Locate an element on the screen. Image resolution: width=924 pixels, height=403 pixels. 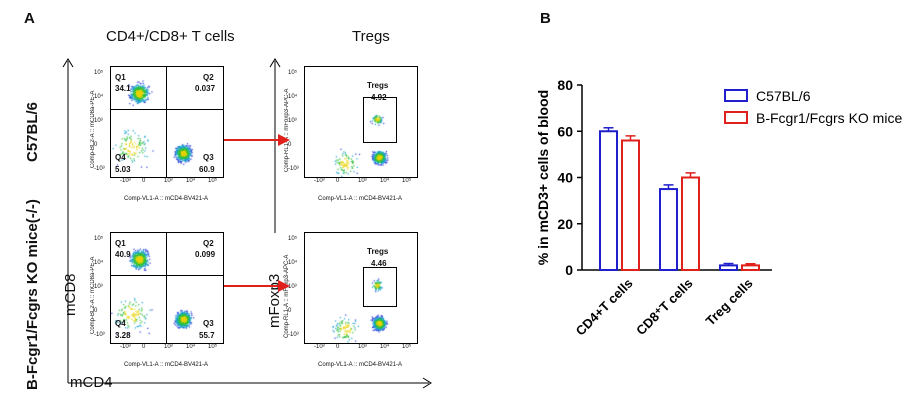
q1-value: 40.9 is located at coordinates (123, 254).